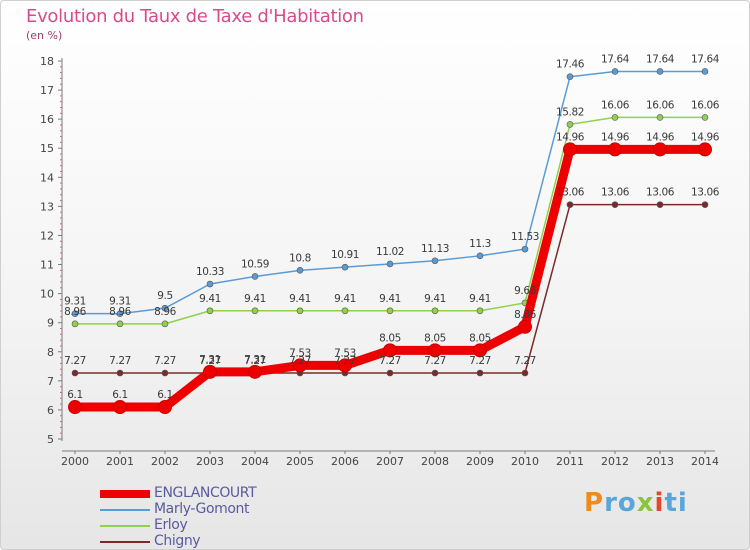  What do you see at coordinates (50, 352) in the screenshot?
I see `y-tick-label: 8` at bounding box center [50, 352].